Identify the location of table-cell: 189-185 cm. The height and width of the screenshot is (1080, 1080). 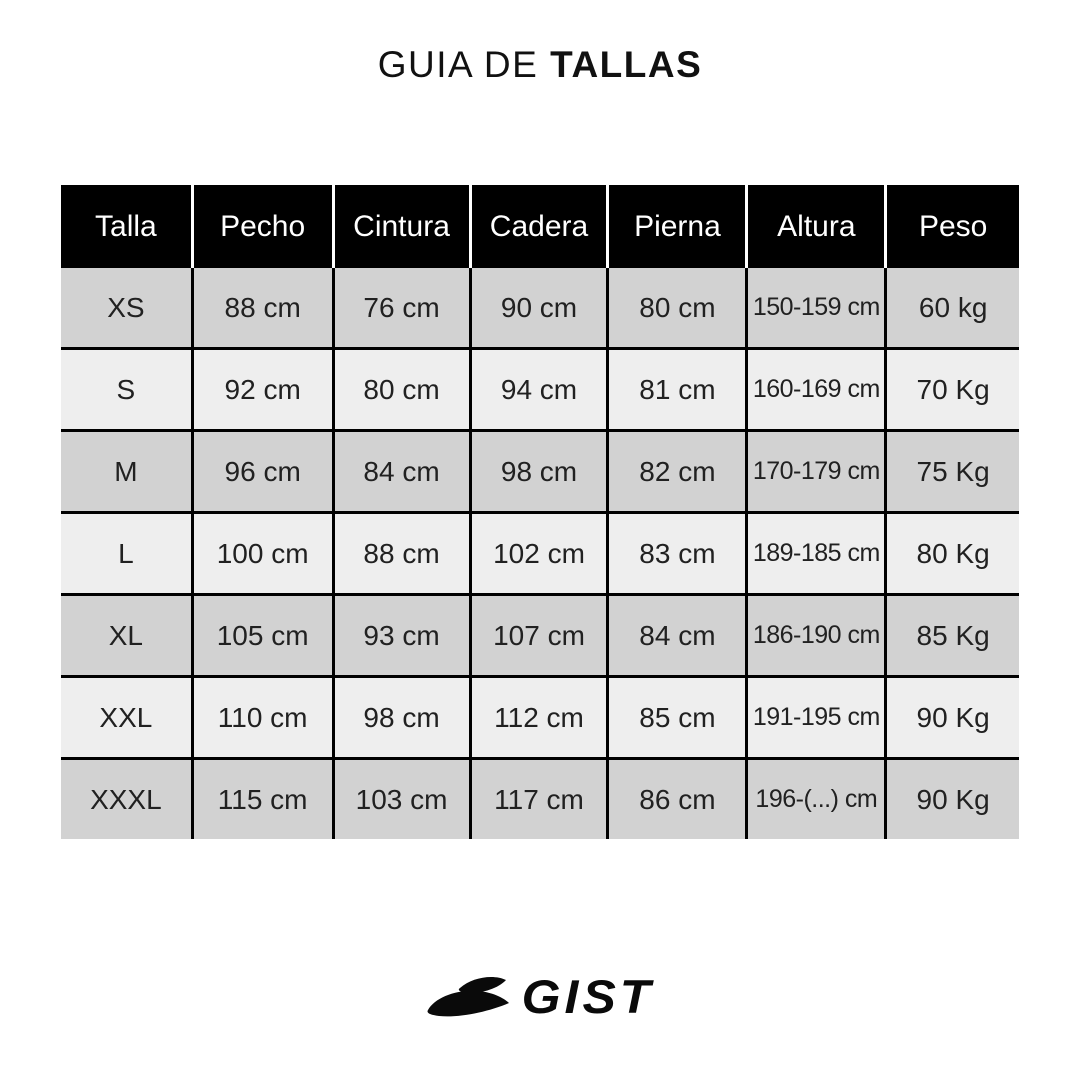
(816, 553).